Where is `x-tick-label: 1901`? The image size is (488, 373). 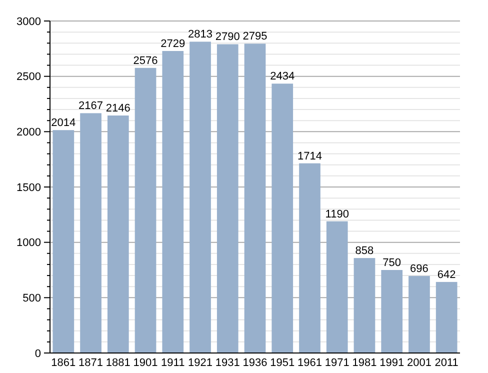 x-tick-label: 1901 is located at coordinates (145, 363).